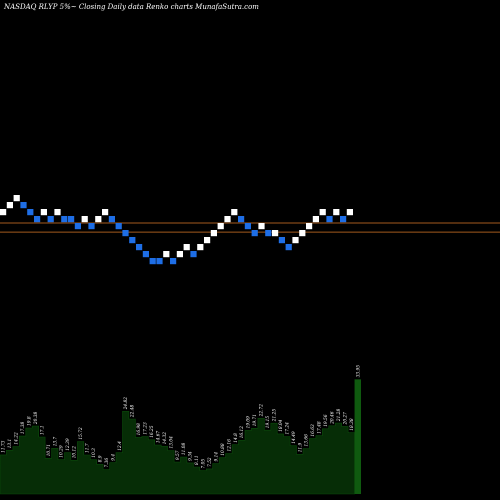 This screenshot has height=500, width=500. I want to click on volume-bar-last, so click(357, 436).